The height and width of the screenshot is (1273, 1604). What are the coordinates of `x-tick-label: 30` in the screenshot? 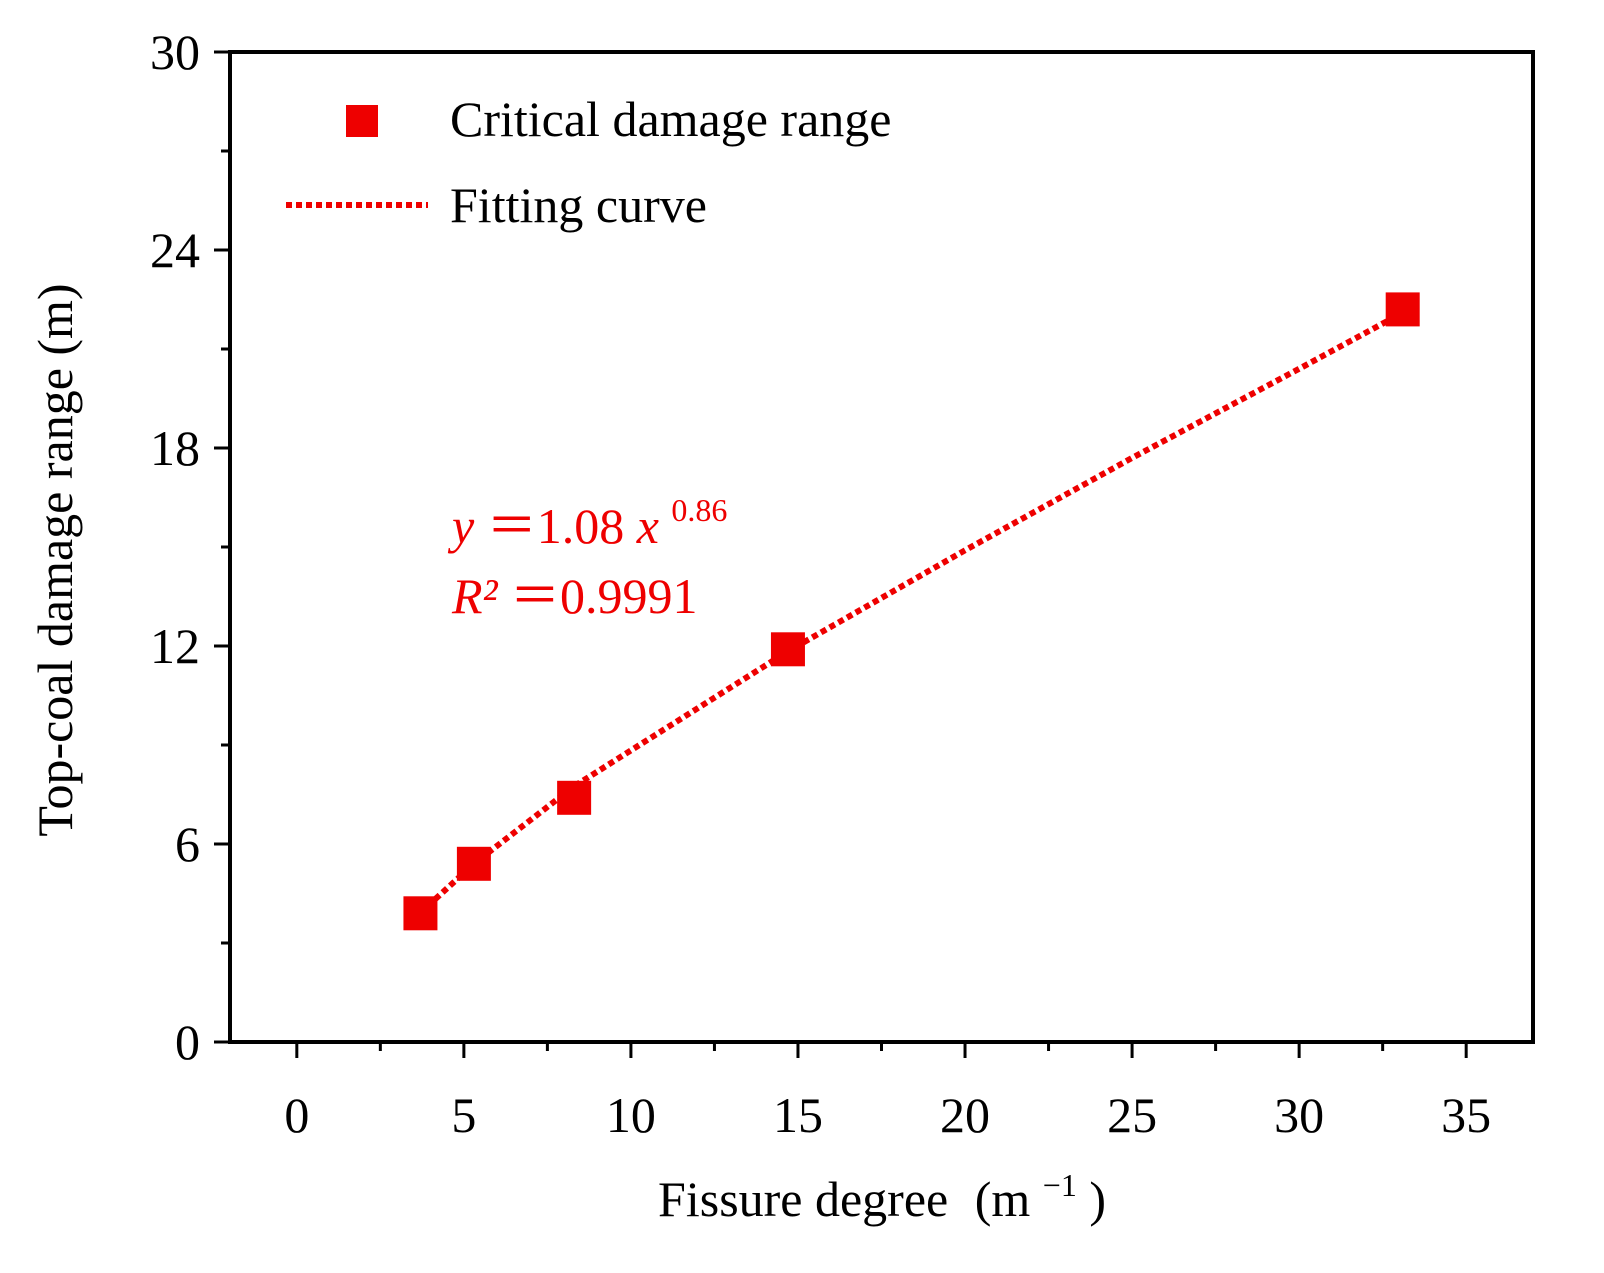 It's located at (1299, 1115).